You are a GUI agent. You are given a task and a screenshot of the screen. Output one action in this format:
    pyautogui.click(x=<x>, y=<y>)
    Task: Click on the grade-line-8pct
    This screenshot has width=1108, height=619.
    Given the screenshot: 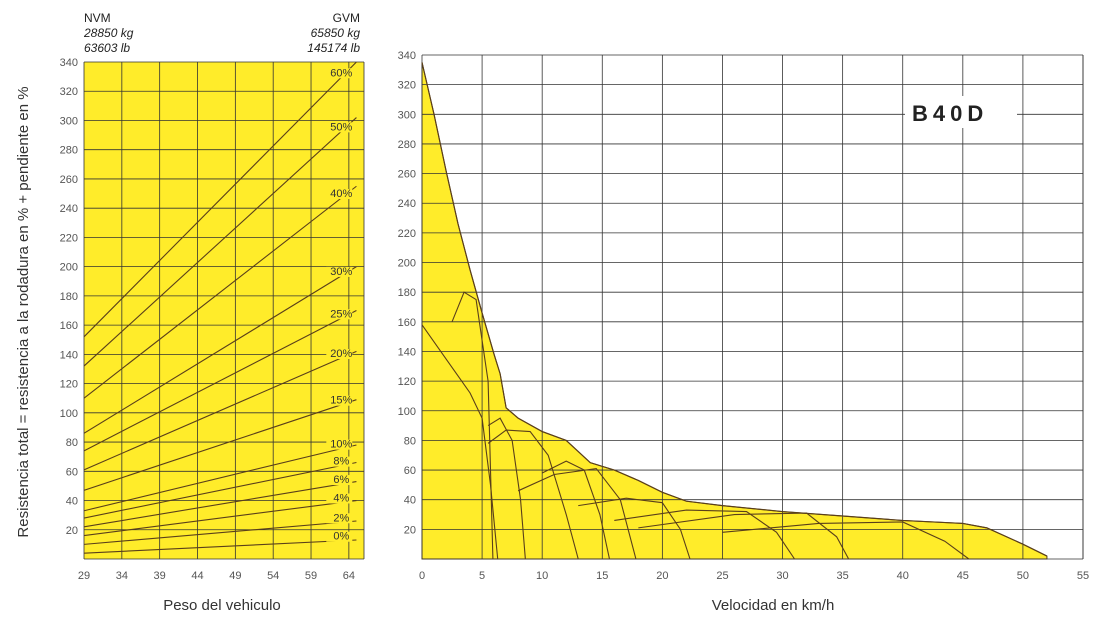 What is the action you would take?
    pyautogui.click(x=220, y=490)
    